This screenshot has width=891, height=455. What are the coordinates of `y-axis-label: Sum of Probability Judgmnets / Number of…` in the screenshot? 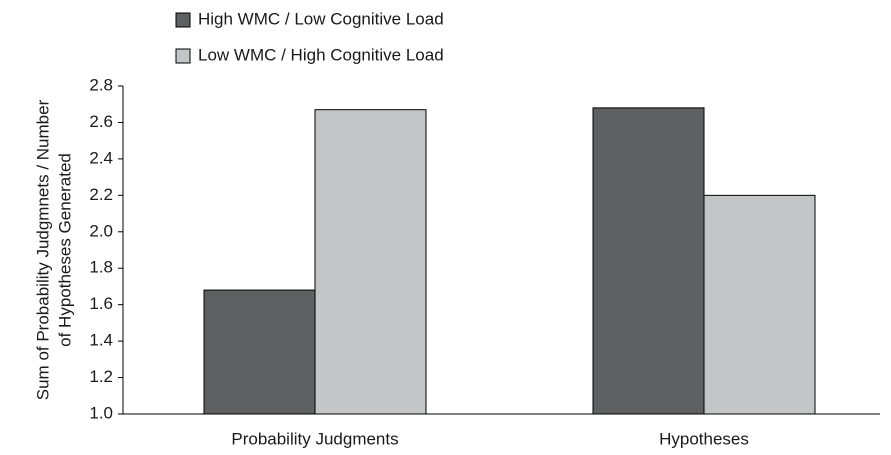 It's located at (53, 249).